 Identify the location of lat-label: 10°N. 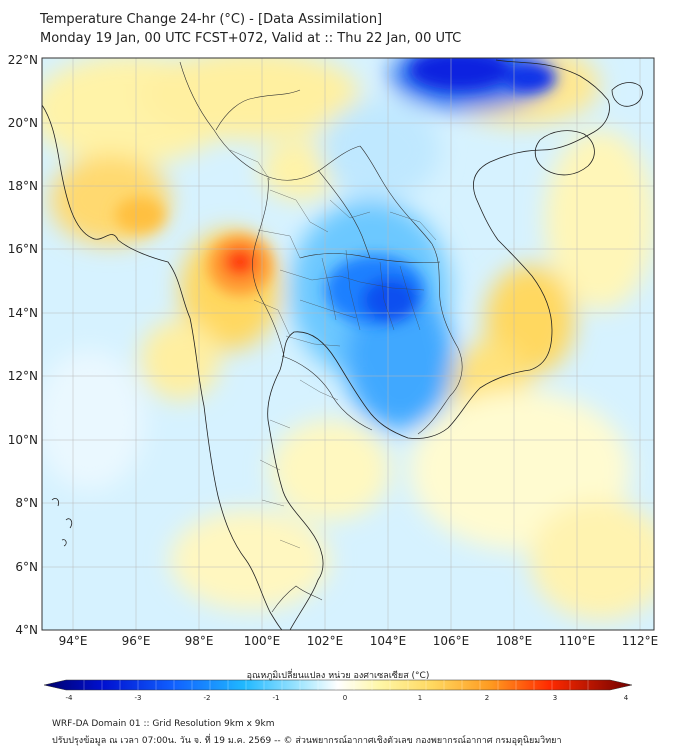
(23, 440).